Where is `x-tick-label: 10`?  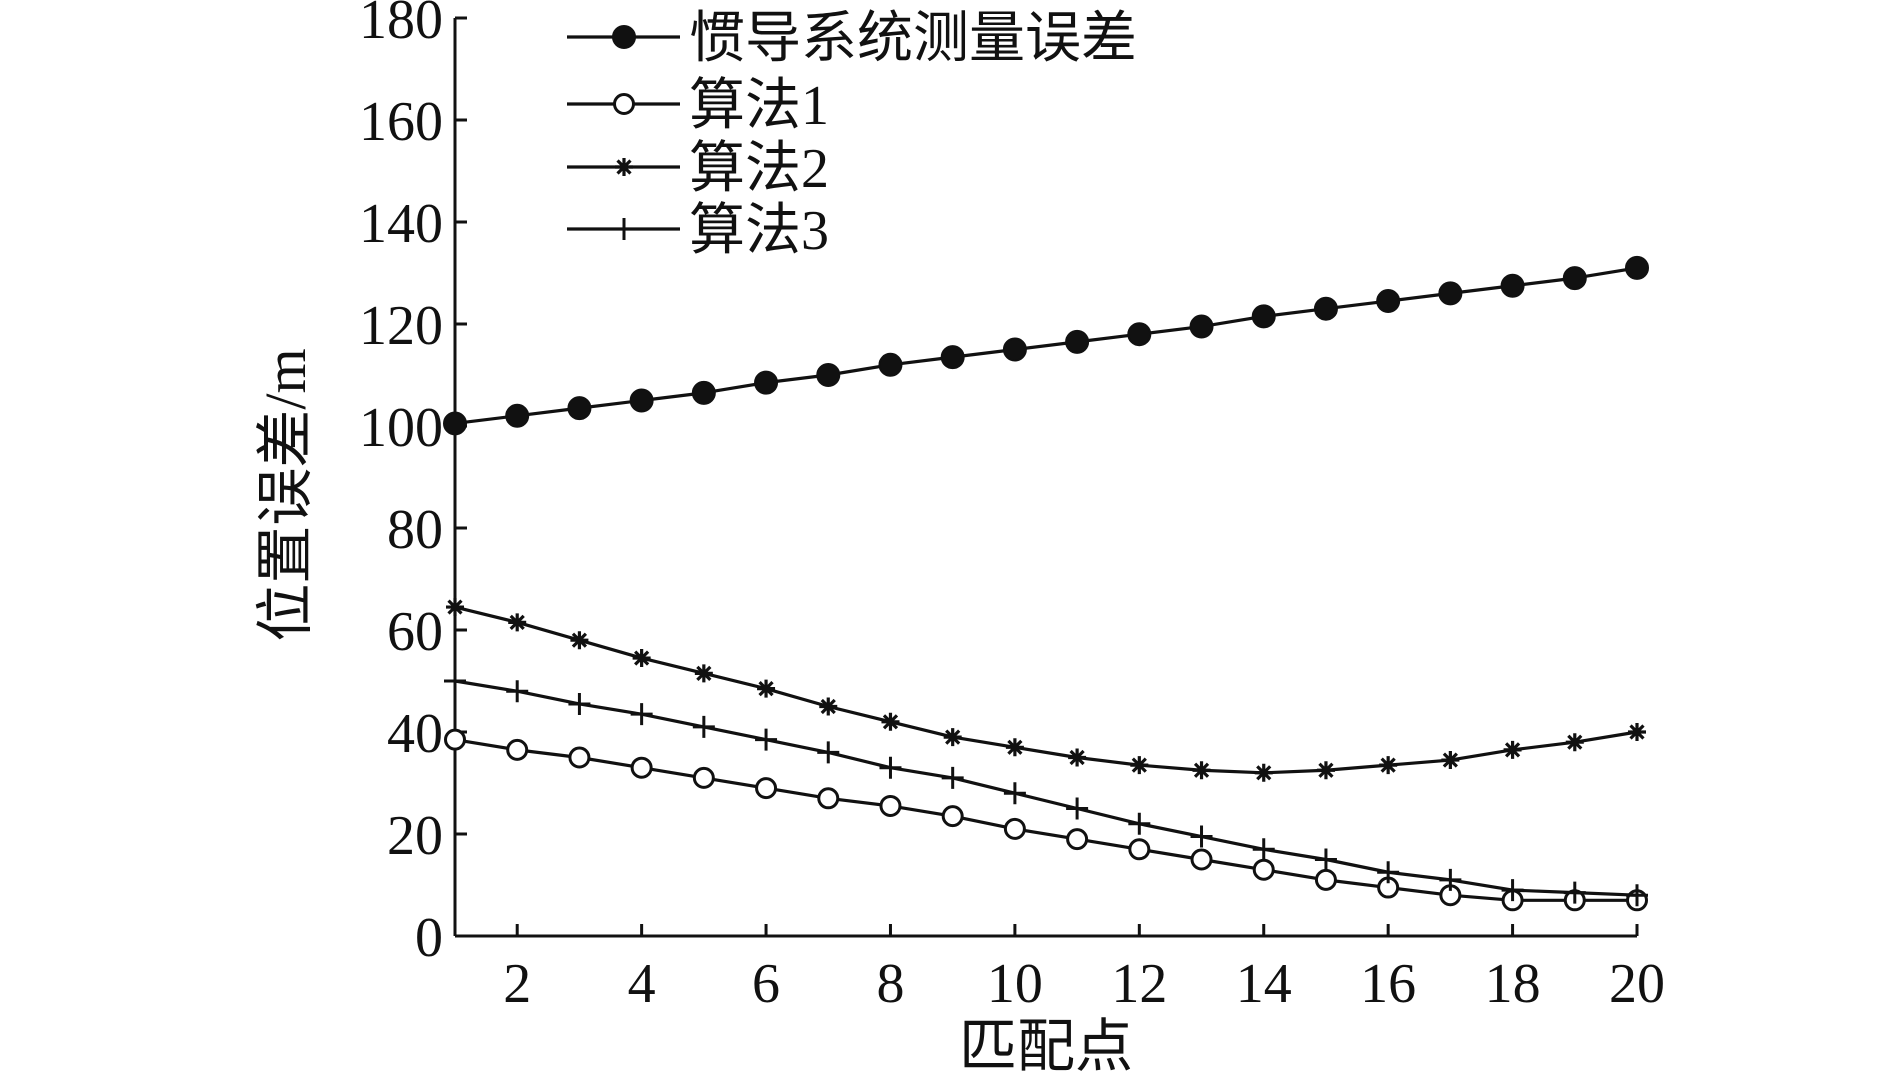 x-tick-label: 10 is located at coordinates (1015, 984).